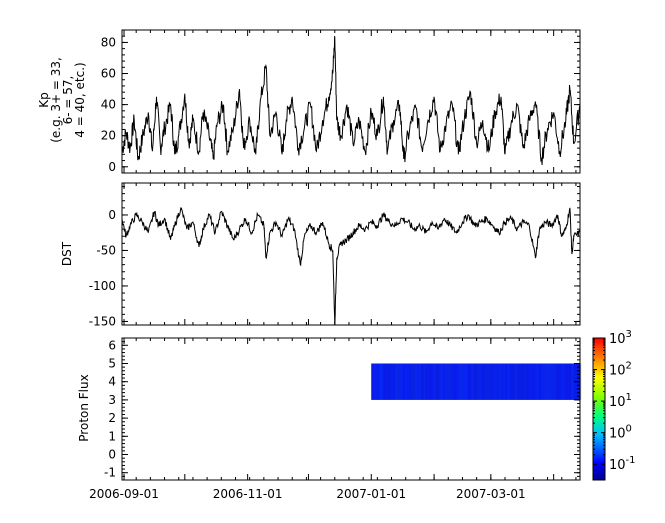 This screenshot has width=665, height=523. Describe the element at coordinates (620, 338) in the screenshot. I see `colorbar-tick-label: 10³` at that location.